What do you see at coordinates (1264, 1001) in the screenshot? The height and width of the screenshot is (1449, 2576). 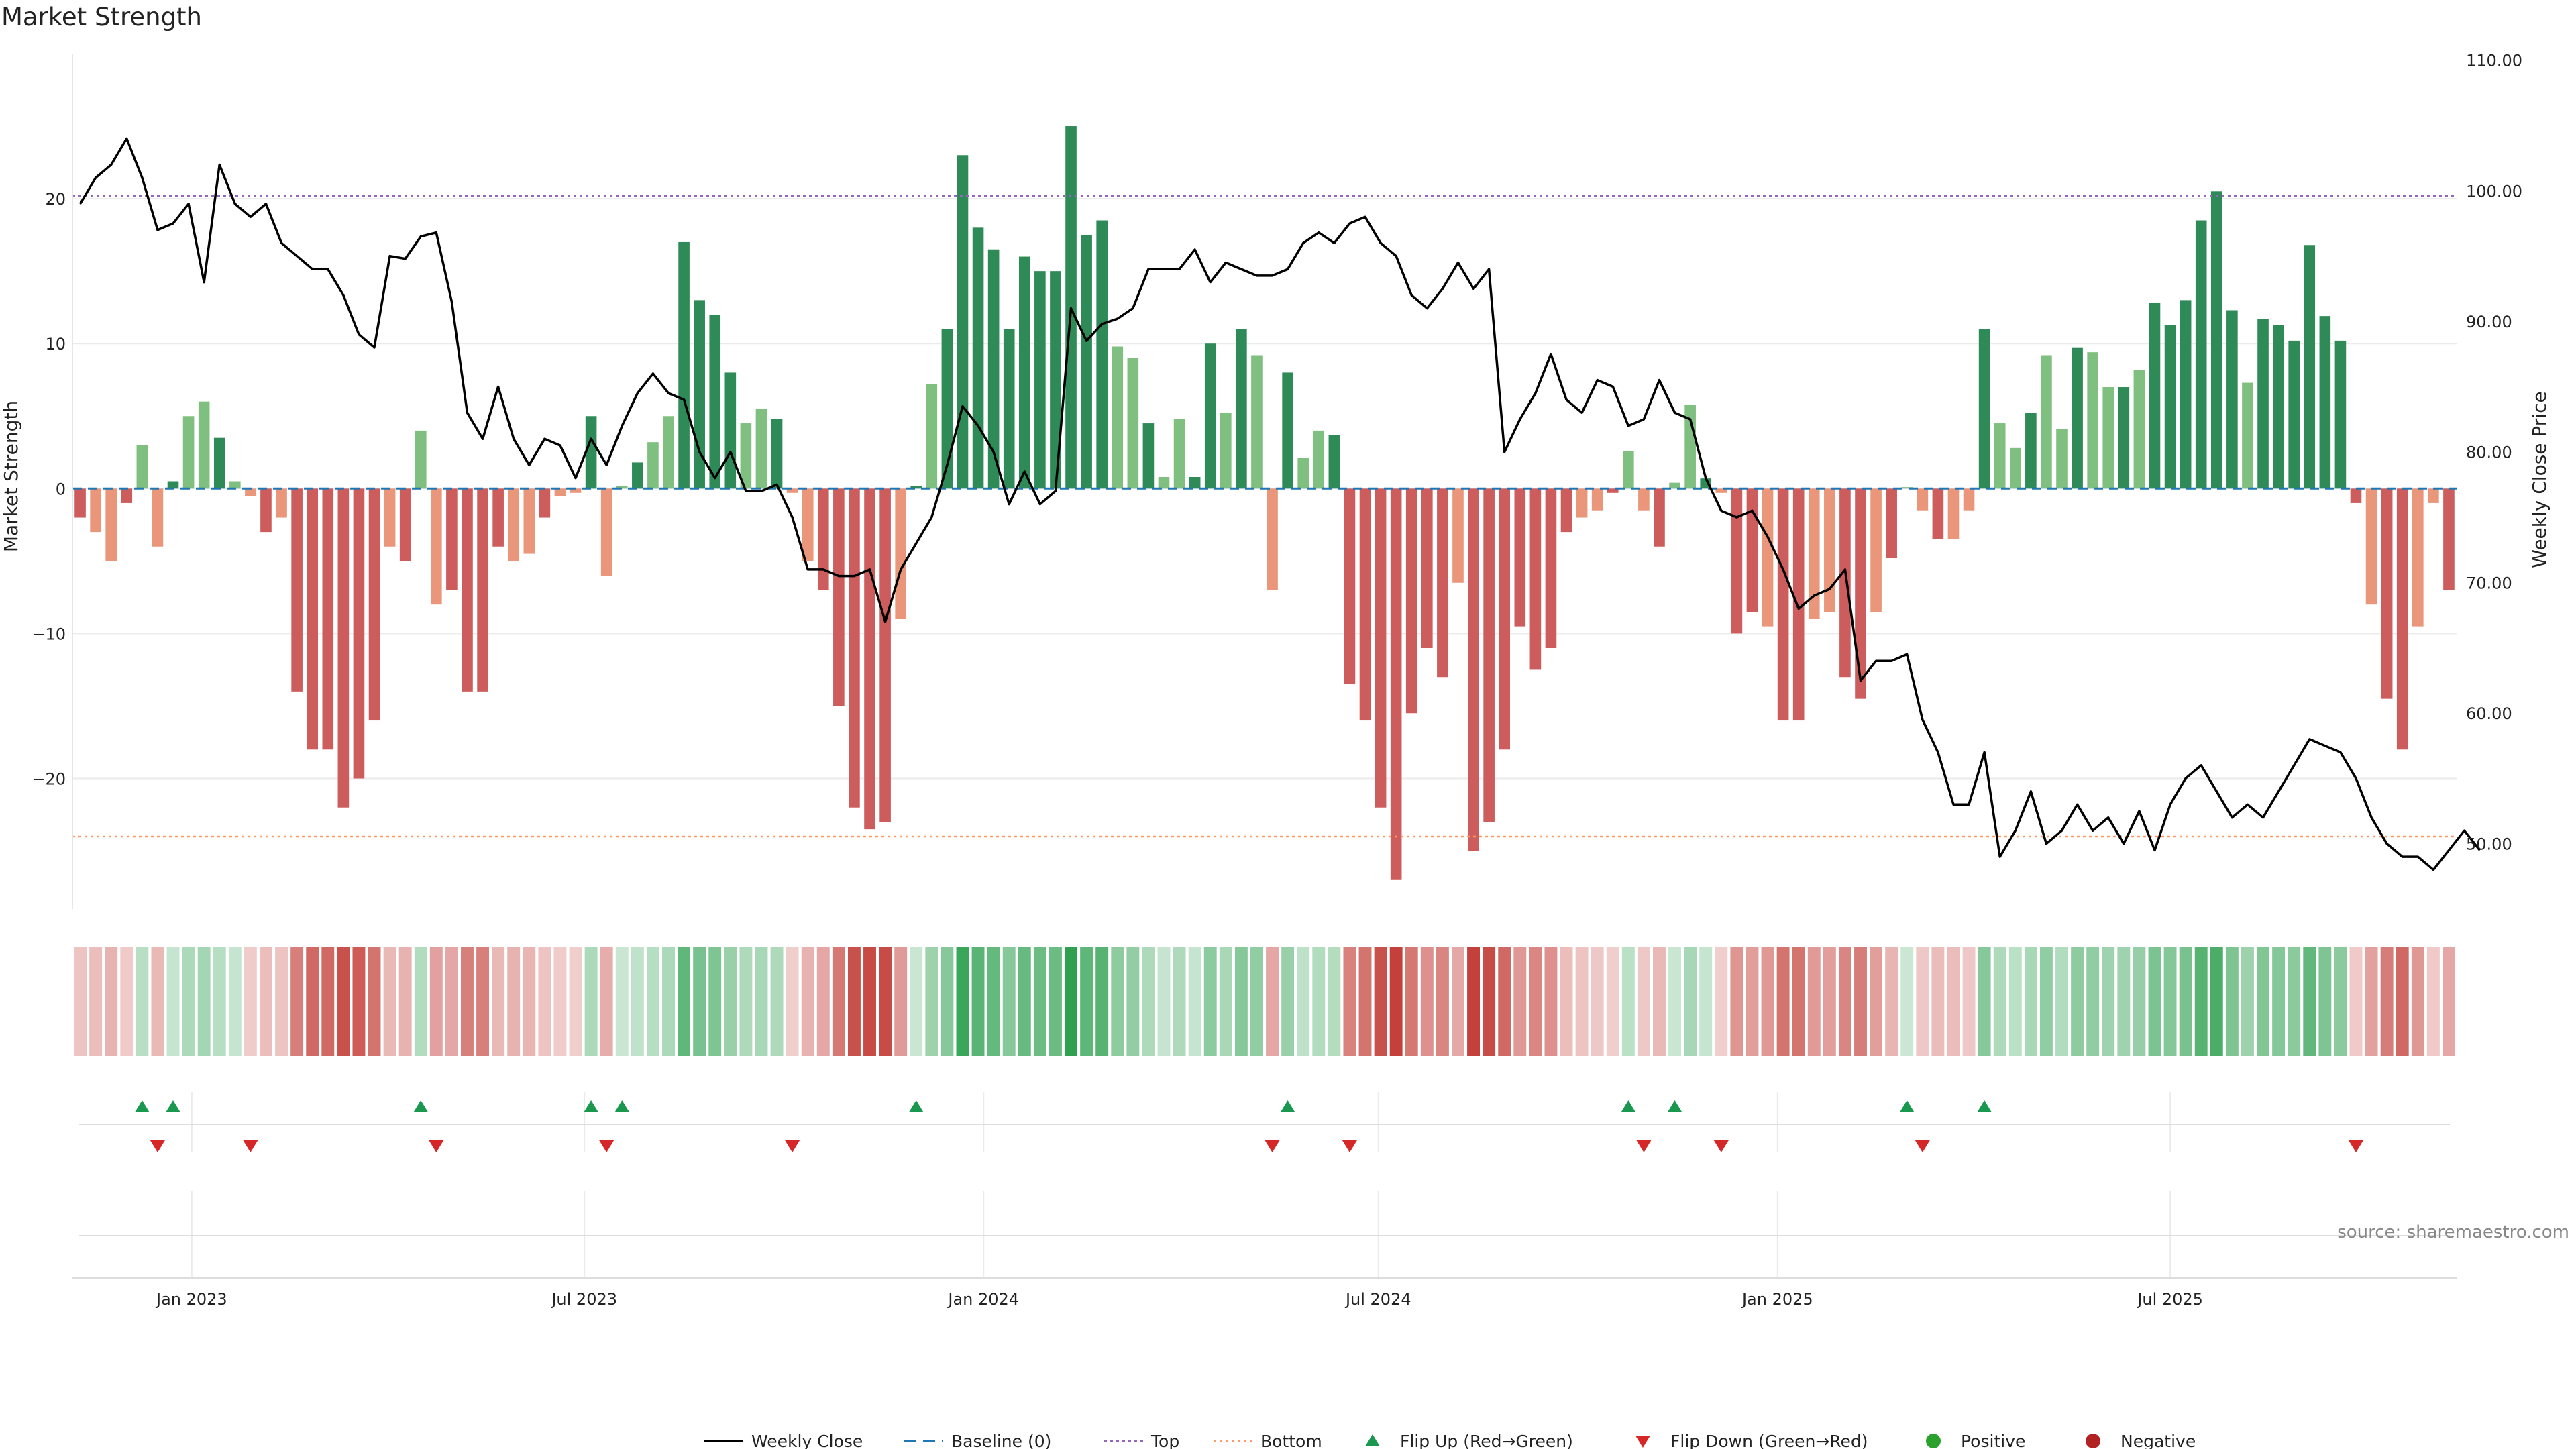 I see `heatmap-strip` at bounding box center [1264, 1001].